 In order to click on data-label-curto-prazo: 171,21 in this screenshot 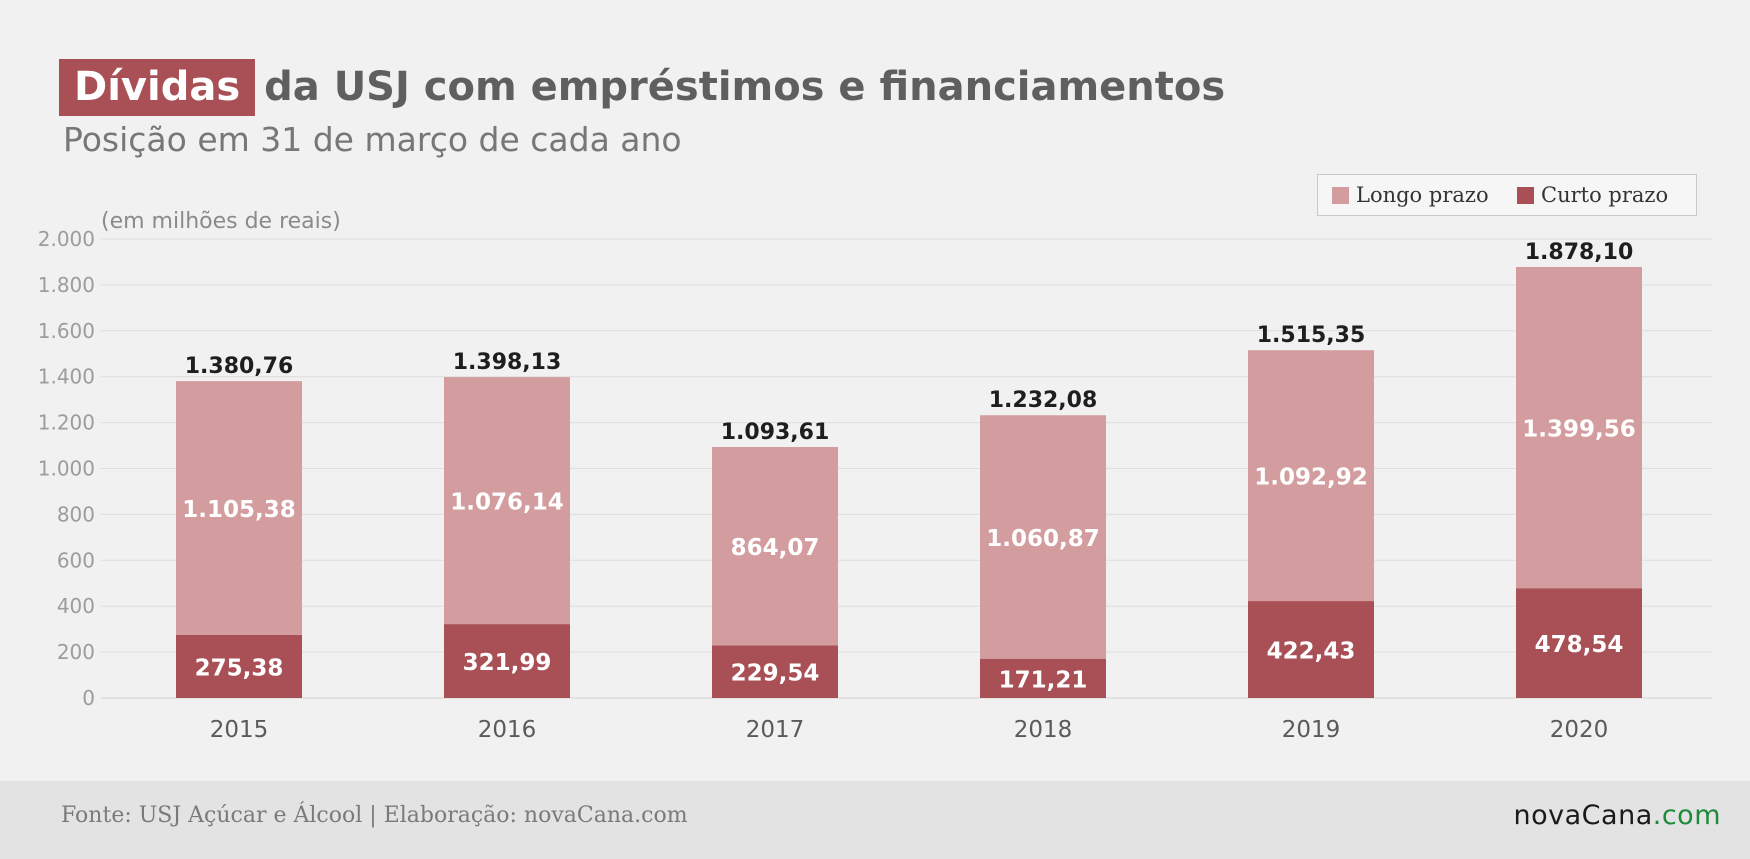, I will do `click(1043, 680)`.